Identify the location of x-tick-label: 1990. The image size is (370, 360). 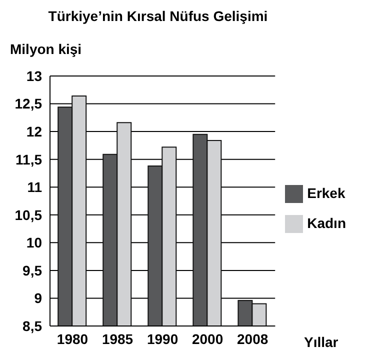
(162, 338).